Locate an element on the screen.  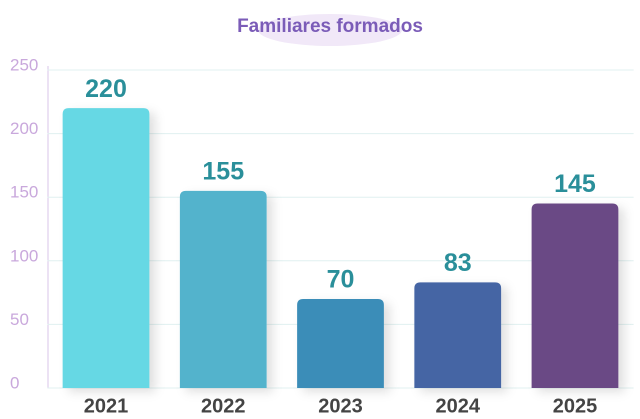
x-tick-label: 2024 is located at coordinates (457, 406).